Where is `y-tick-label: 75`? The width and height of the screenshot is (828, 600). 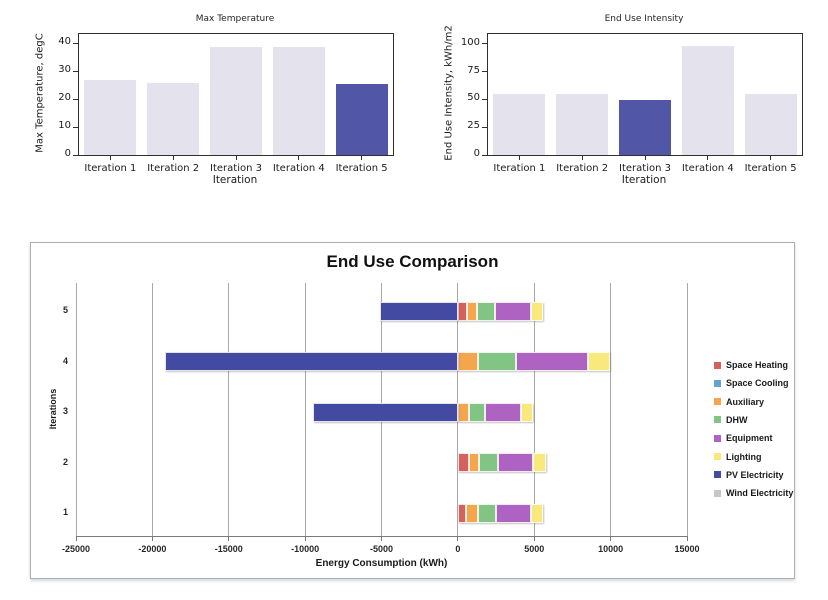
y-tick-label: 75 is located at coordinates (473, 70).